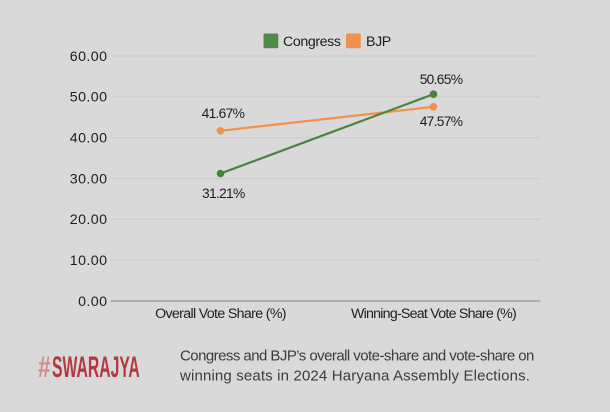 Image resolution: width=610 pixels, height=412 pixels. I want to click on svg-text: 50.00, so click(89, 98).